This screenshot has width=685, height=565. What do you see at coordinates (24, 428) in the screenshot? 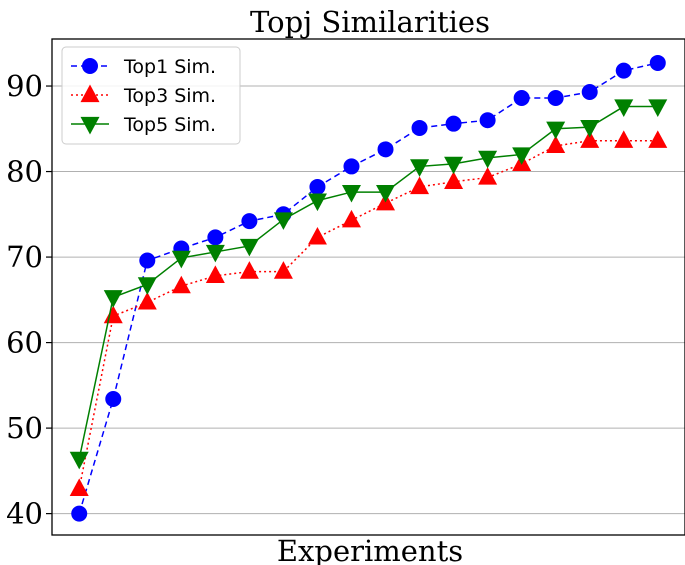
I see `y-tick-label: 50` at bounding box center [24, 428].